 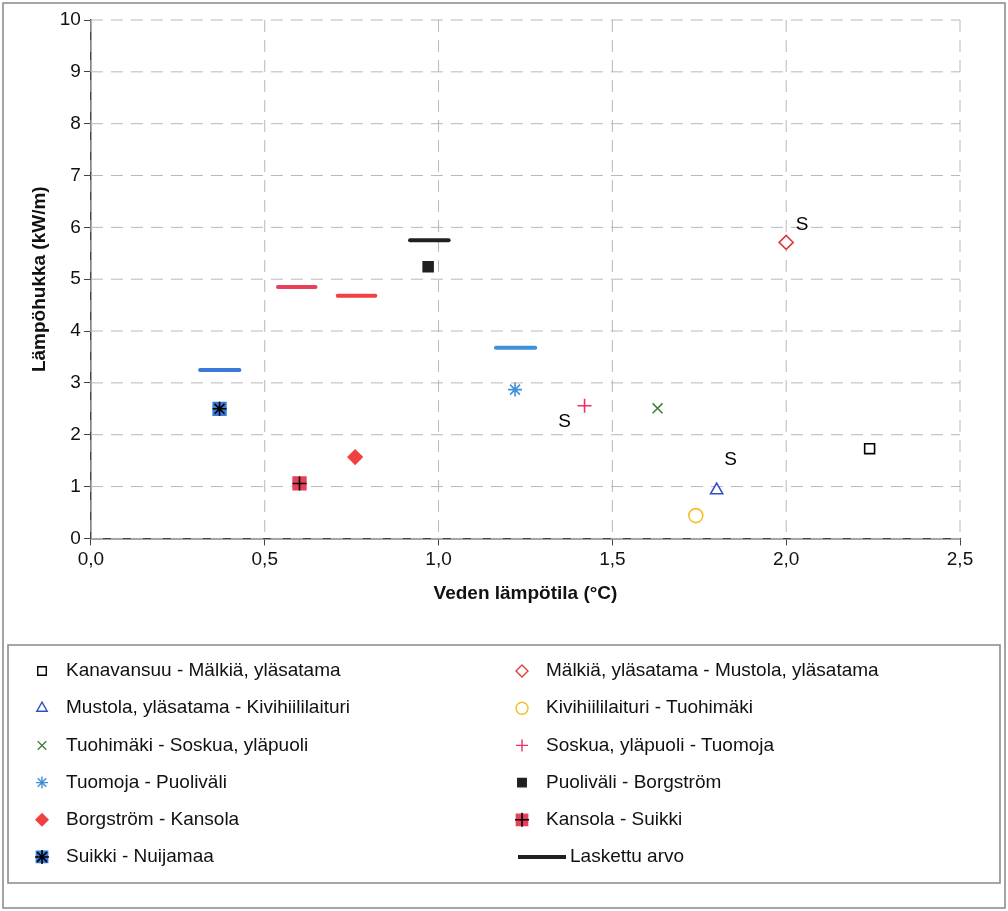 I want to click on x-axis-title: Veden lämpötila (°C), so click(x=525, y=592).